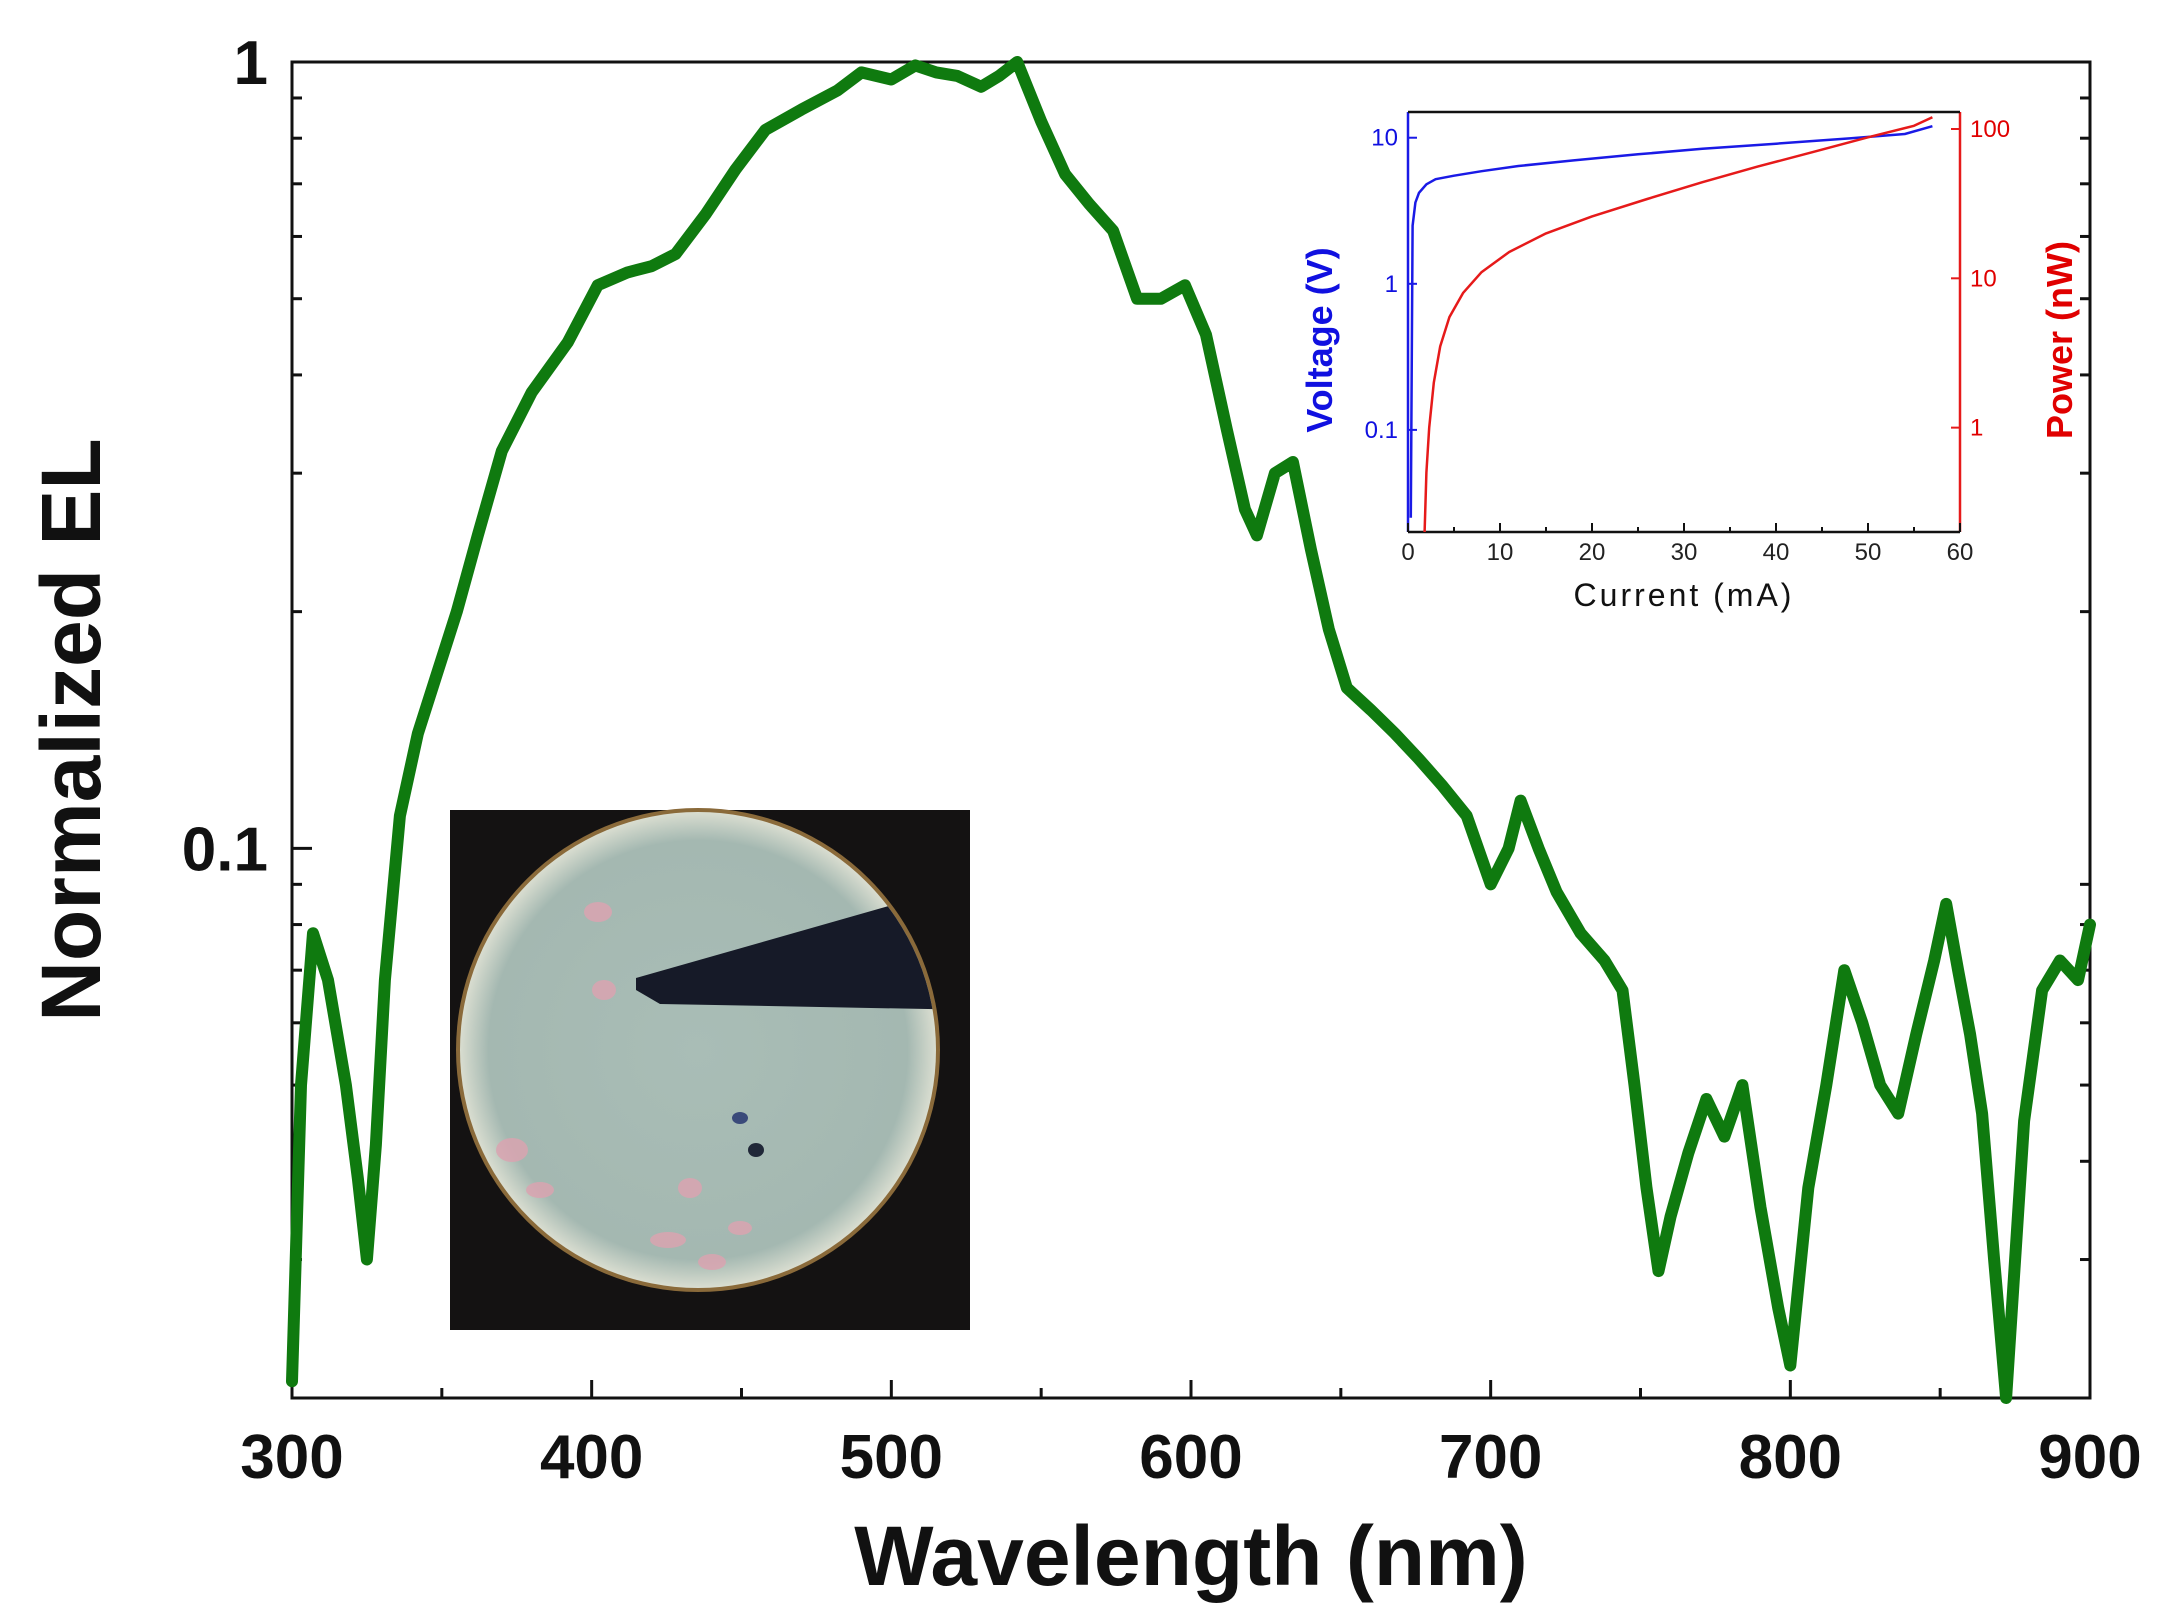 This screenshot has height=1622, width=2161. What do you see at coordinates (1983, 278) in the screenshot?
I see `inset-right-tick-label: 10` at bounding box center [1983, 278].